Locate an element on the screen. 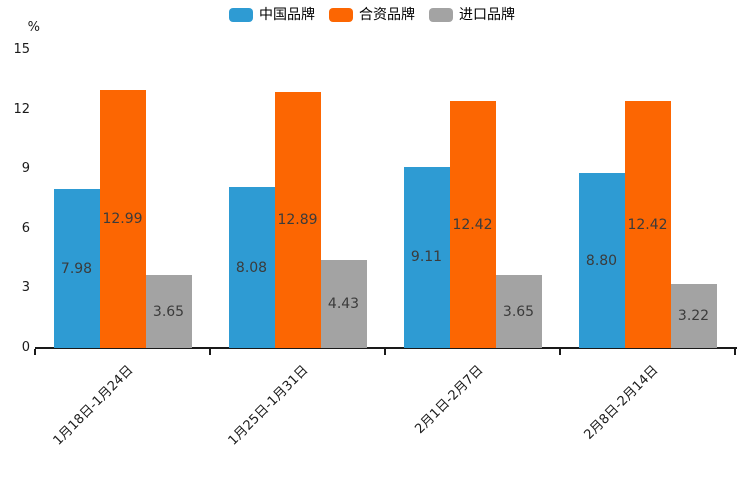  bar-series-2-group-0: 3.65 is located at coordinates (168, 311).